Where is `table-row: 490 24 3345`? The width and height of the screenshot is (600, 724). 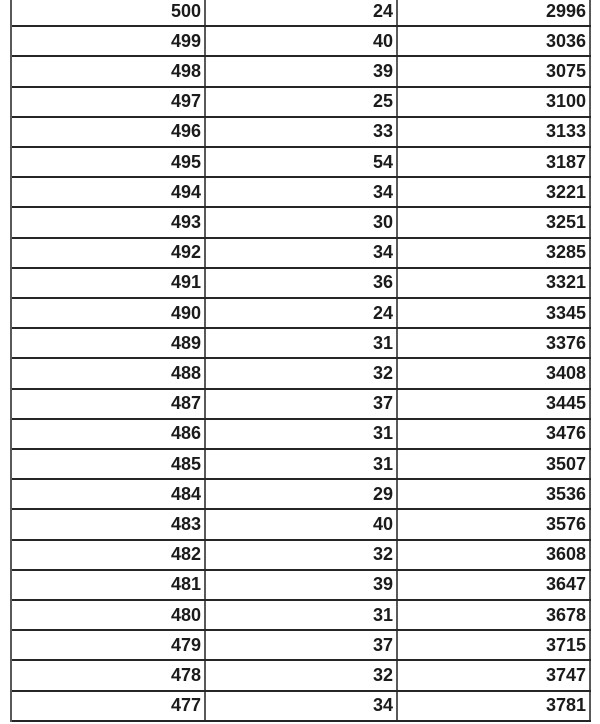 table-row: 490 24 3345 is located at coordinates (301, 314).